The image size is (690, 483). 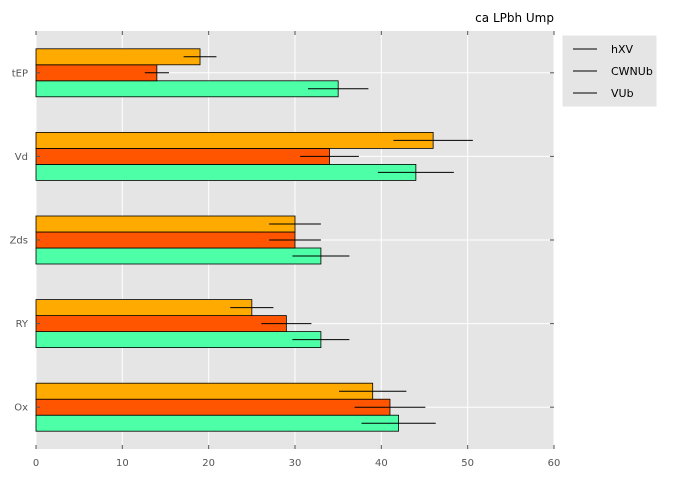 What do you see at coordinates (381, 463) in the screenshot?
I see `x-tick-label: 40` at bounding box center [381, 463].